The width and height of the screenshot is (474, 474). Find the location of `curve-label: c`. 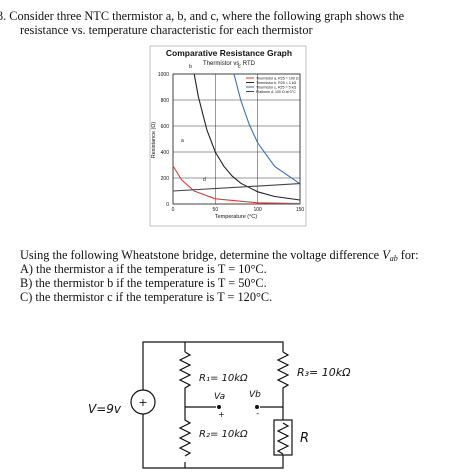

curve-label: c is located at coordinates (239, 67).